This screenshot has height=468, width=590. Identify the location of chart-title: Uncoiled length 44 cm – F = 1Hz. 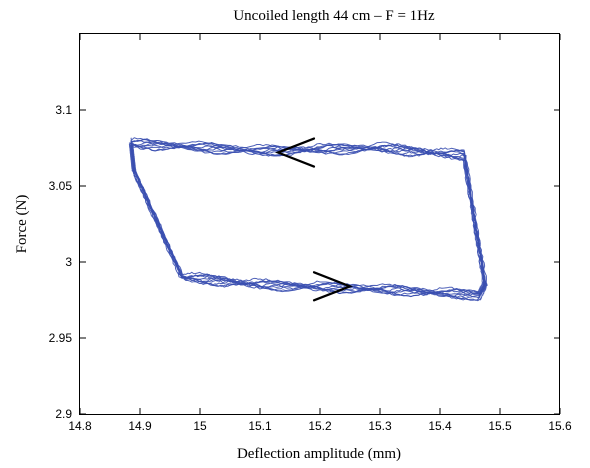
(334, 16).